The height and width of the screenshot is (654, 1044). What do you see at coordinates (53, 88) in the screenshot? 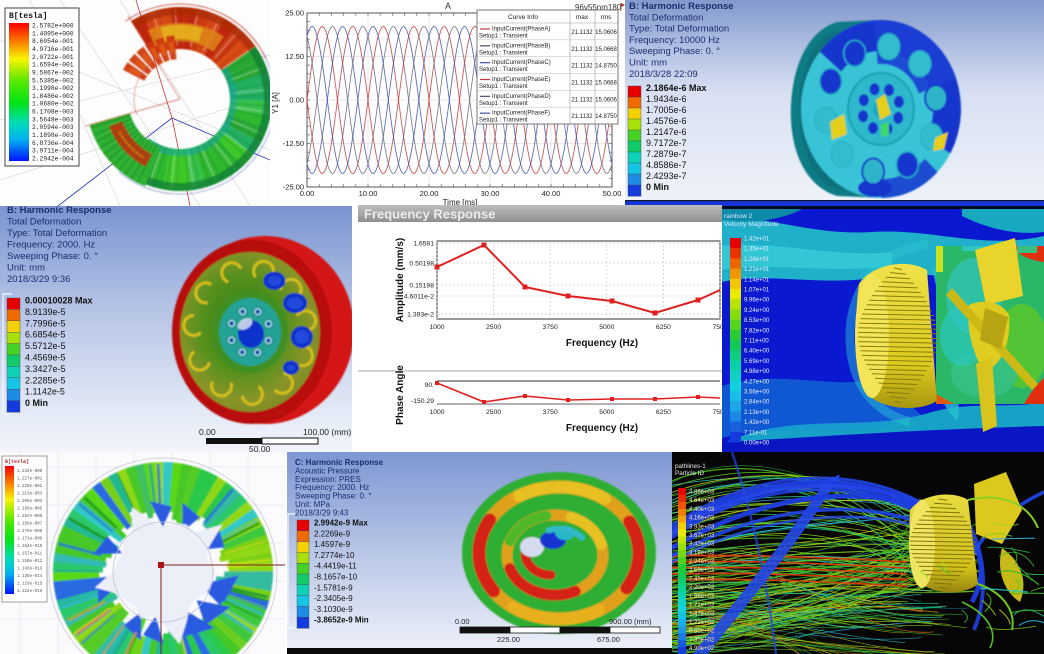
I see `svg-text: 3.1998e-002` at bounding box center [53, 88].